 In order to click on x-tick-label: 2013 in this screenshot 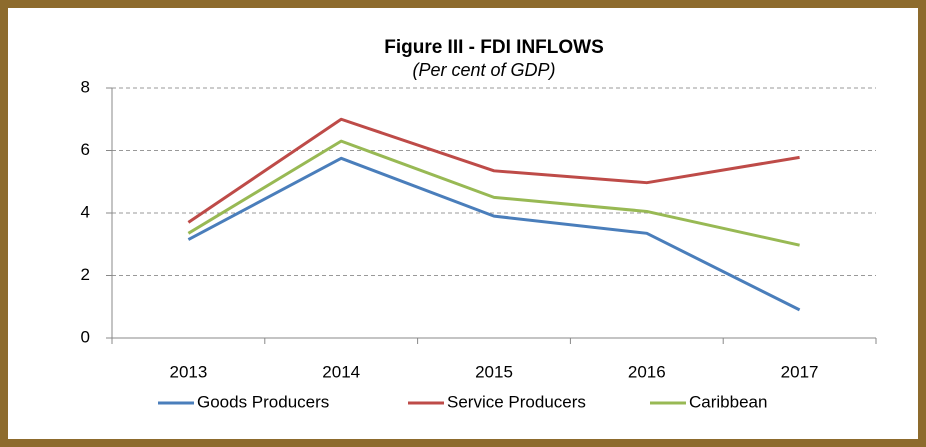, I will do `click(188, 371)`.